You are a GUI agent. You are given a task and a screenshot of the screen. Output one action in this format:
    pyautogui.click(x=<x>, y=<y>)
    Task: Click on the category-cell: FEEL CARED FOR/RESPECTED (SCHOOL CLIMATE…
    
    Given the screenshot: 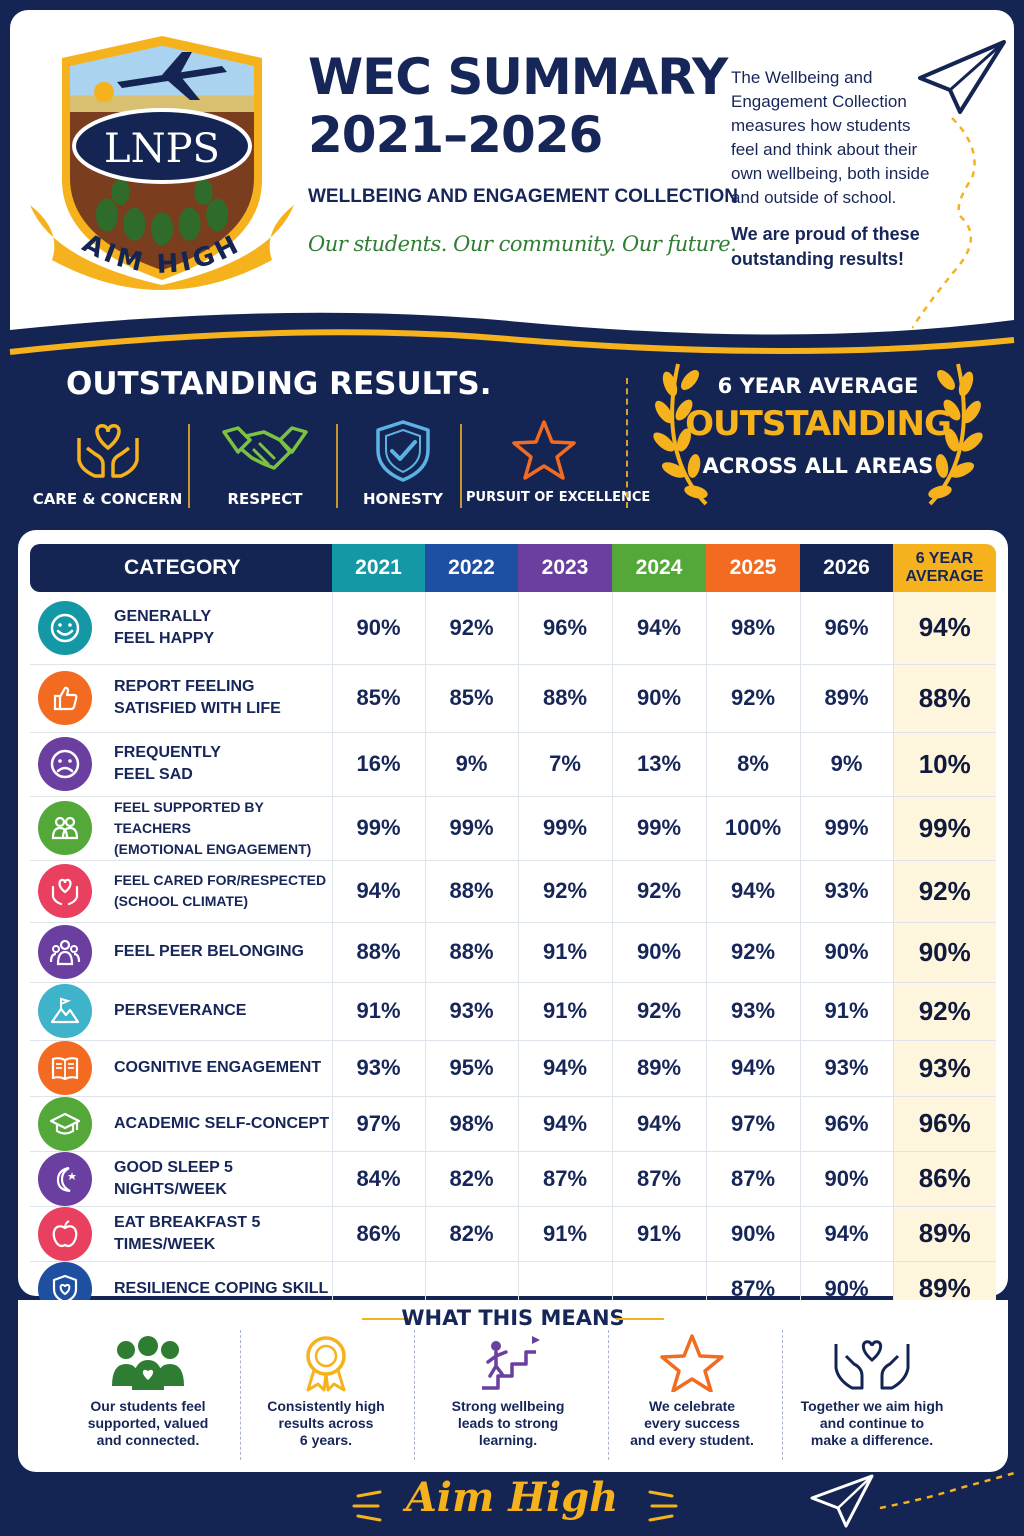 What is the action you would take?
    pyautogui.click(x=181, y=891)
    